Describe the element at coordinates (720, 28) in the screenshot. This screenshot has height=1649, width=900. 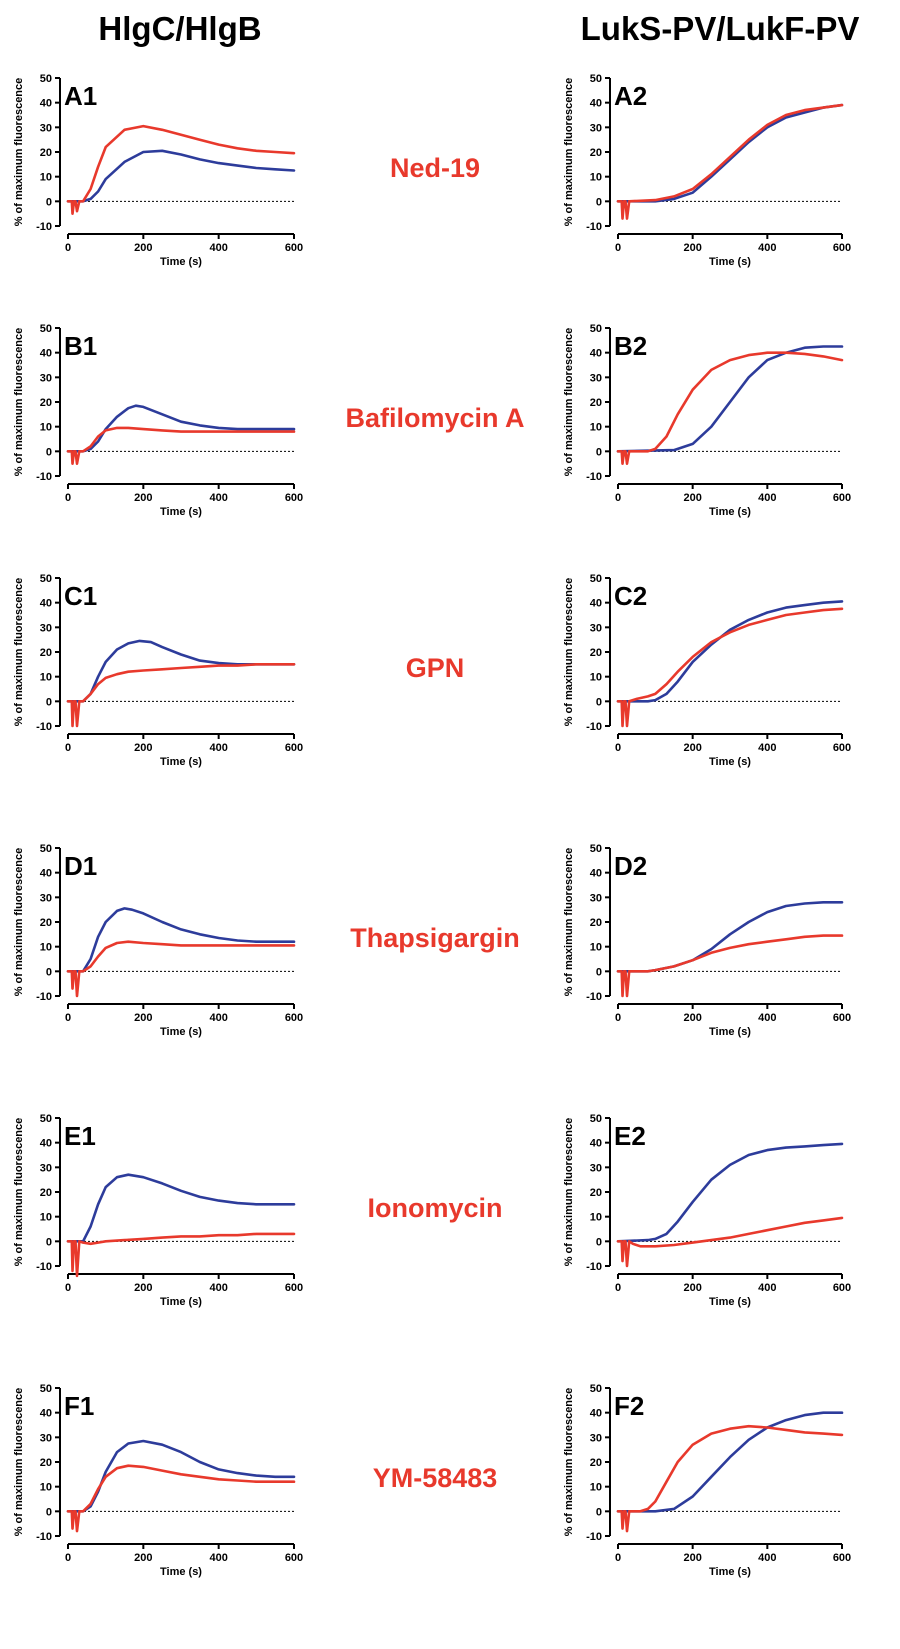
I see `column-title-luks-pv-lukf-pv: LukS-PV/LukF-PV` at that location.